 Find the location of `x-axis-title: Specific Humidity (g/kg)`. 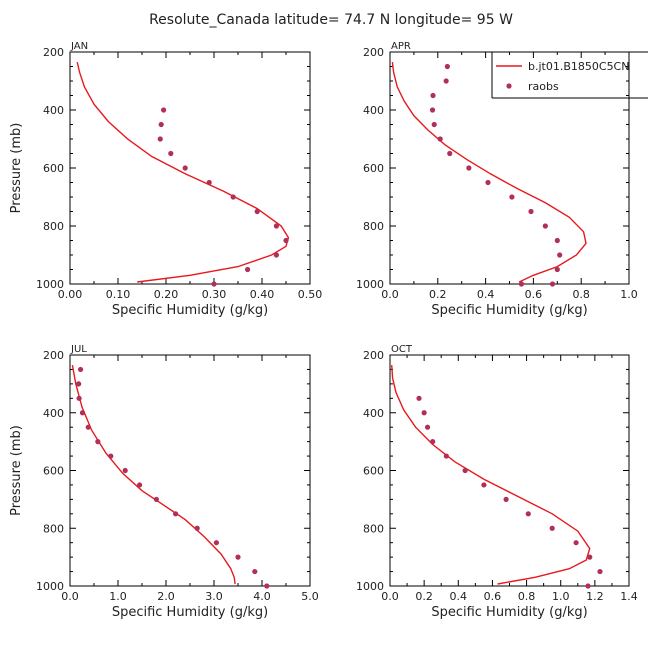

x-axis-title: Specific Humidity (g/kg) is located at coordinates (509, 612).